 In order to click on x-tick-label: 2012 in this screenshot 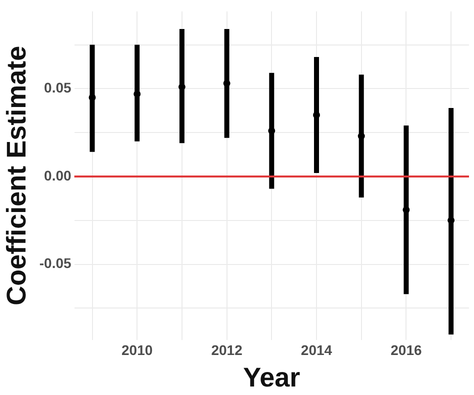, I will do `click(227, 350)`.